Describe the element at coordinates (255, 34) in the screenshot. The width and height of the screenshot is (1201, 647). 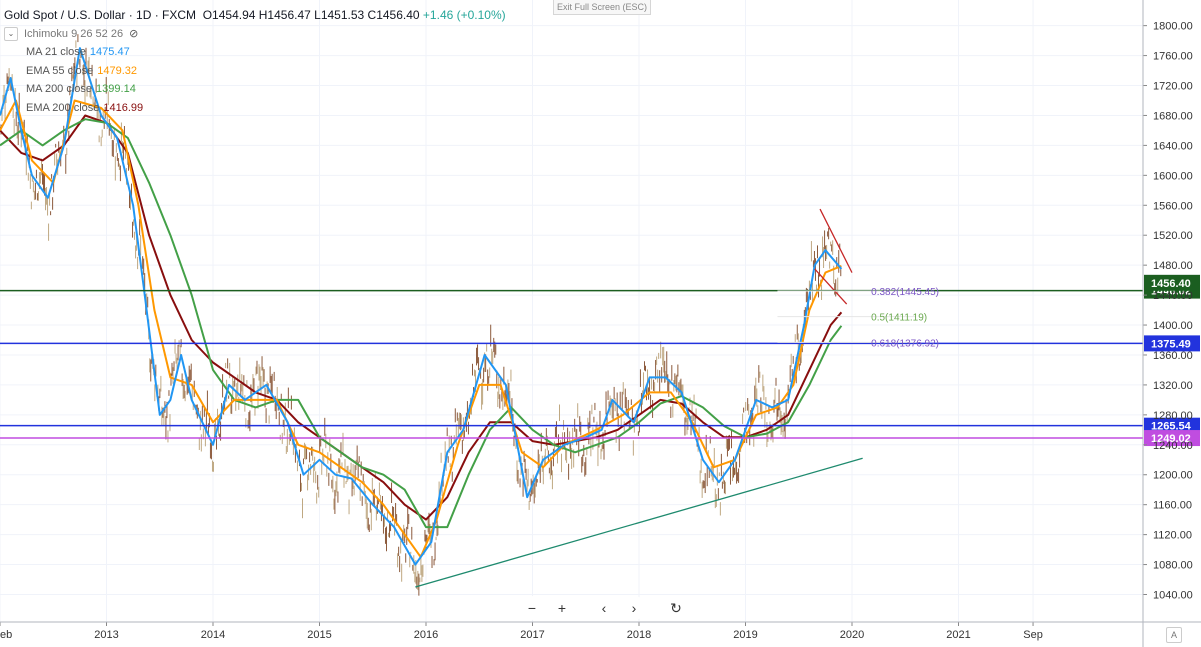
I see `ichimoku-row: ⌄ Ichimoku 9 26 52 26 ⊘` at that location.